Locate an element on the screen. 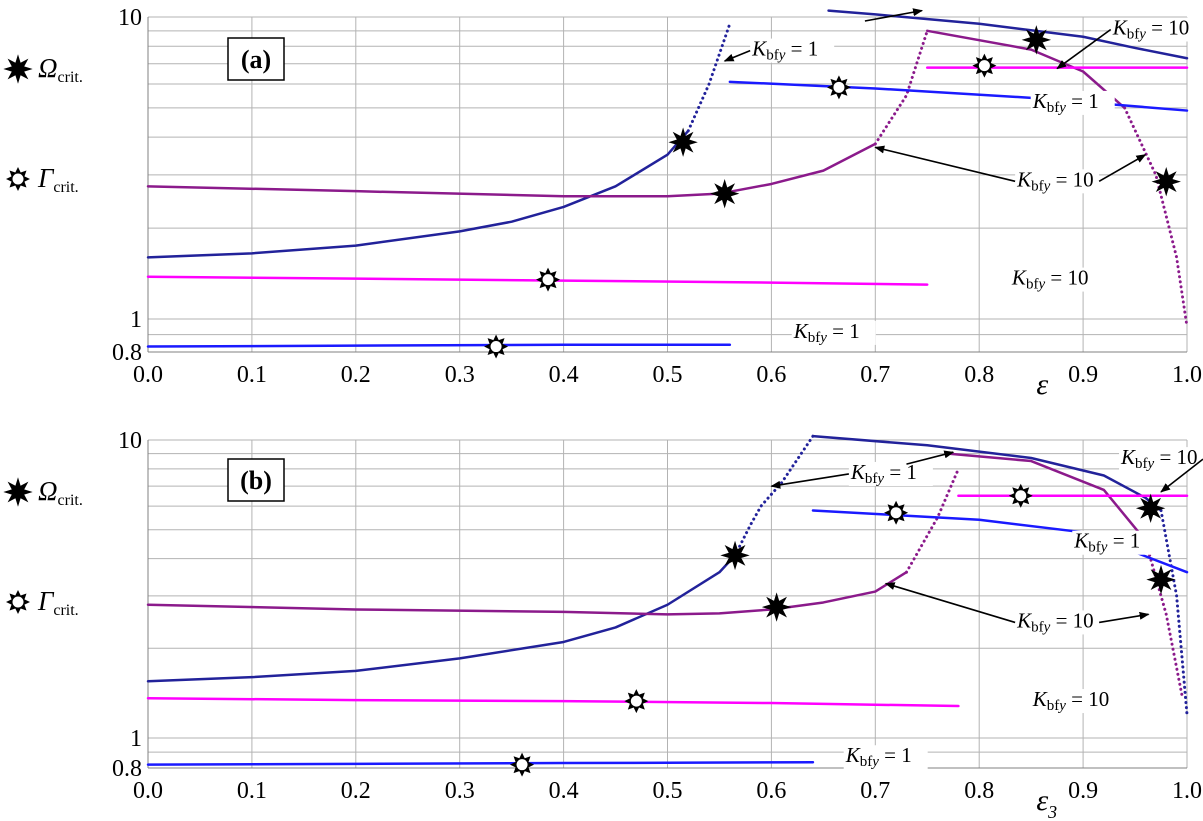 Image resolution: width=1203 pixels, height=821 pixels. x-tick-label: 0.7 is located at coordinates (875, 791).